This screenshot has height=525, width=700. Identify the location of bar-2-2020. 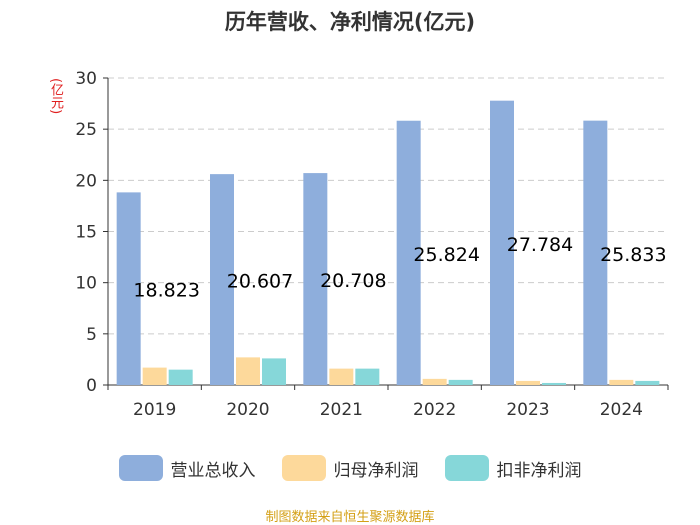
(274, 371).